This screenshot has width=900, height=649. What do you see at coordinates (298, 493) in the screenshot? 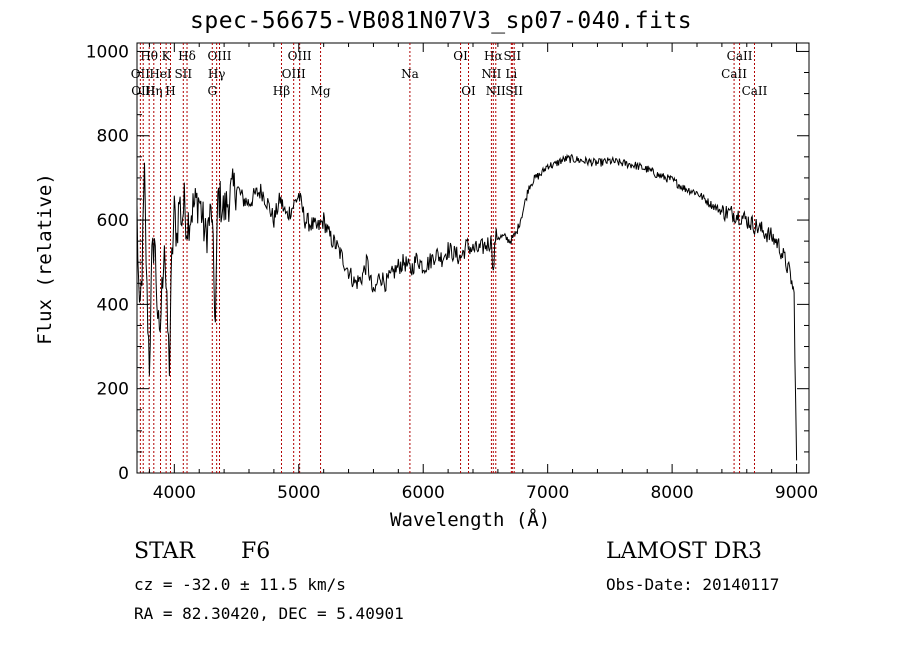
I see `x-tick-label: 5000` at bounding box center [298, 493].